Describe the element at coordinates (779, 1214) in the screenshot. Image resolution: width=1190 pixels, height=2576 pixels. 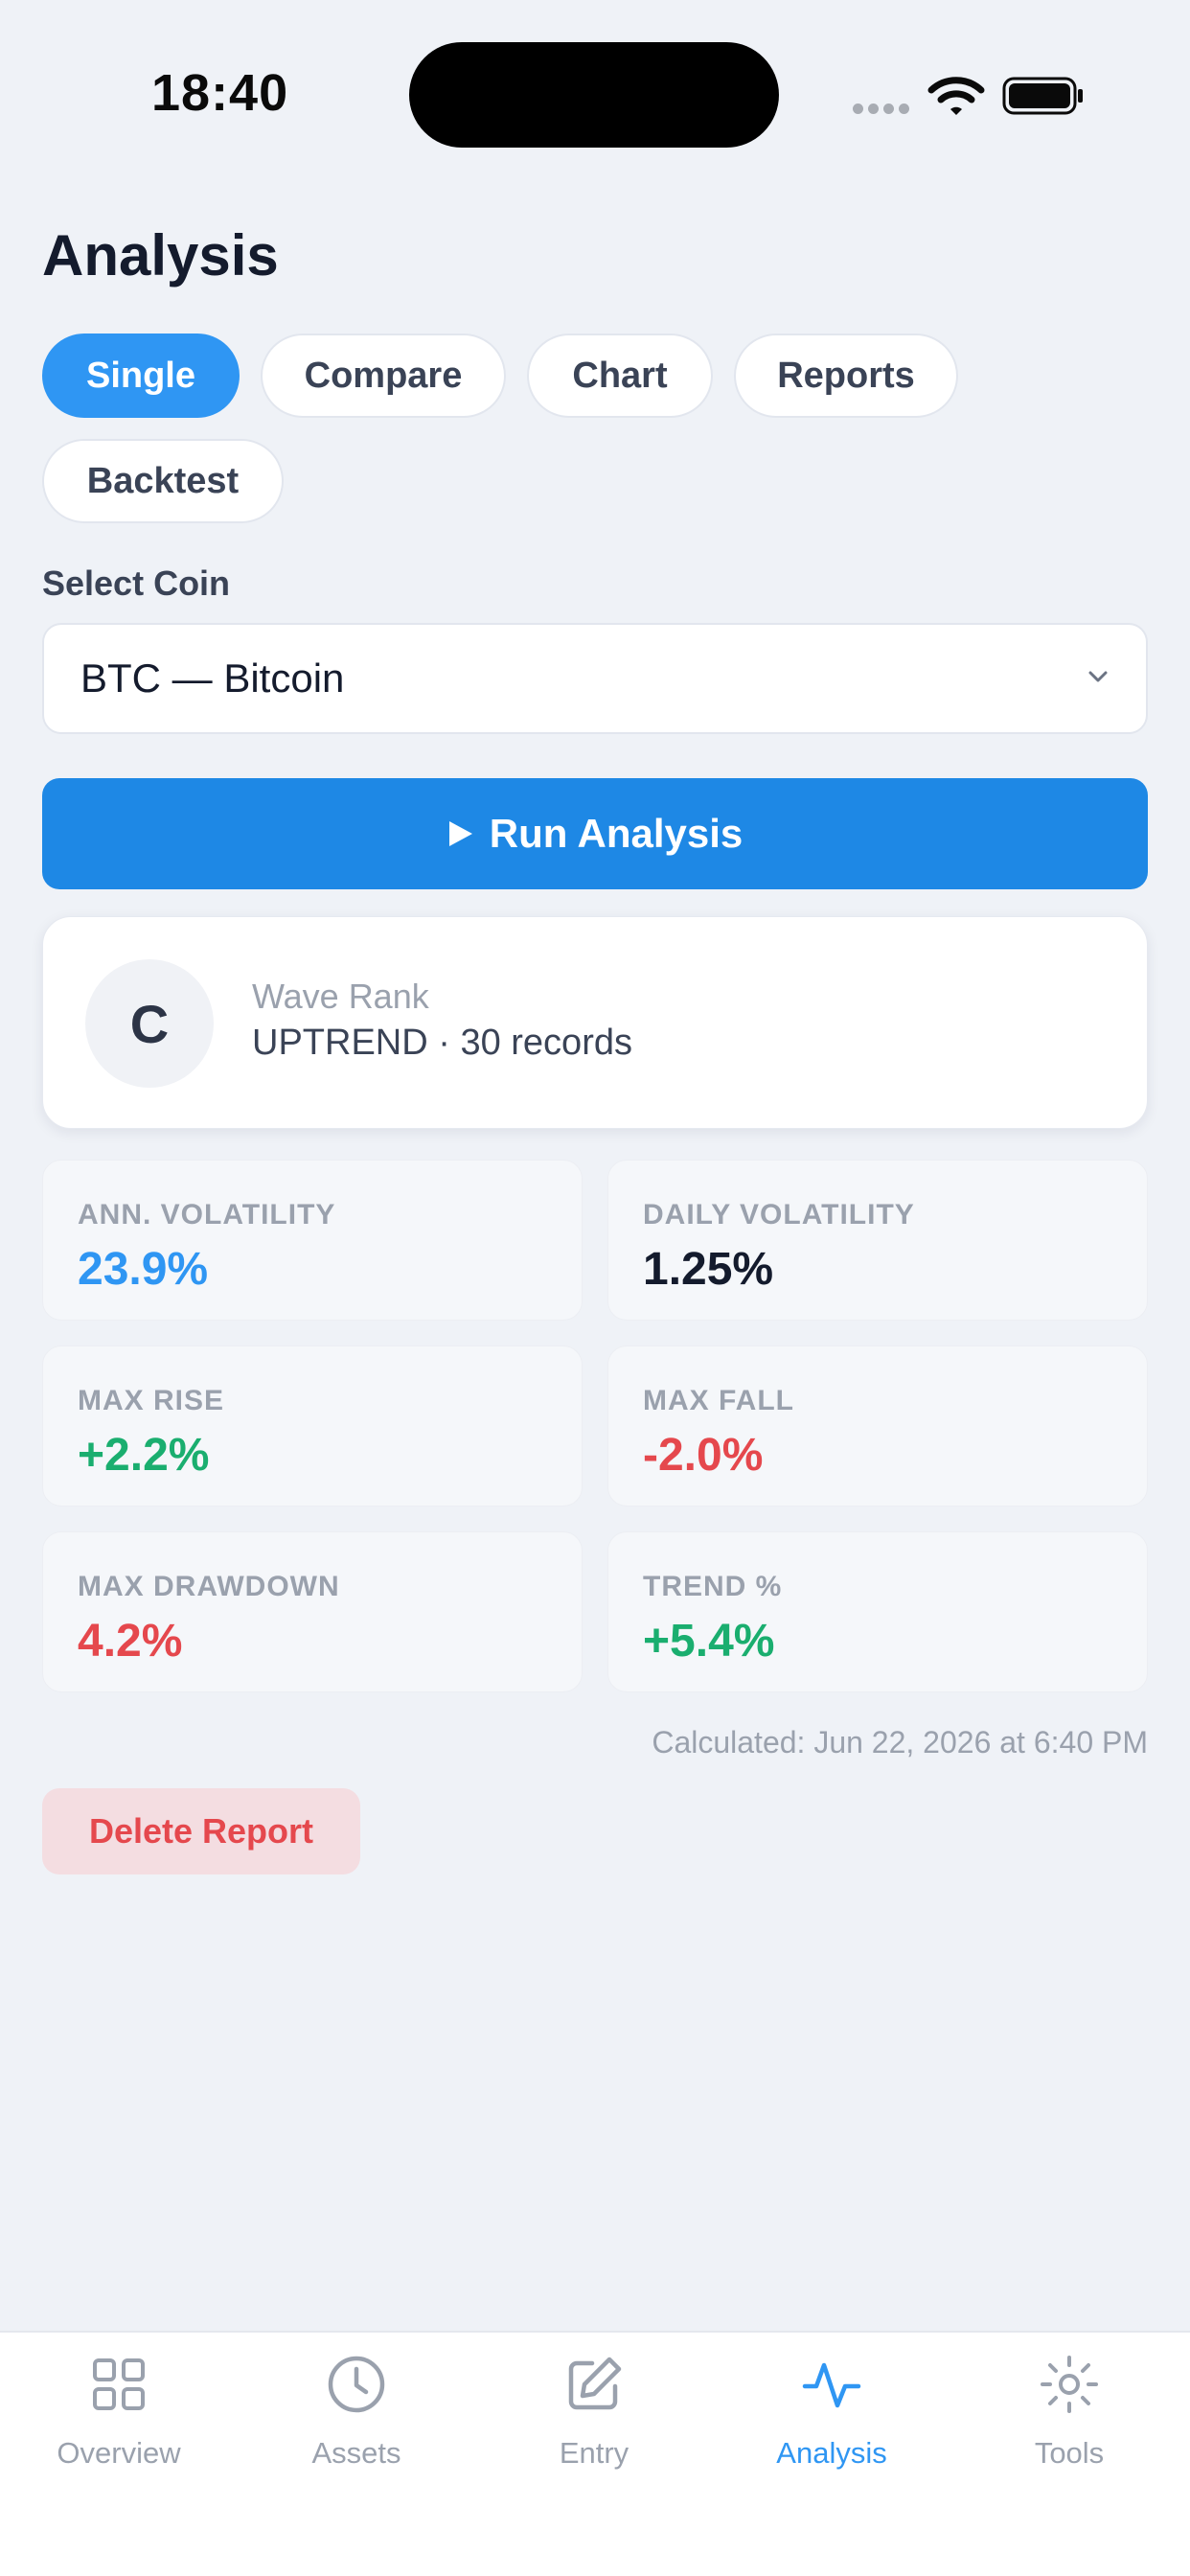
I see `stat-label: DAILY VOLATILITY` at that location.